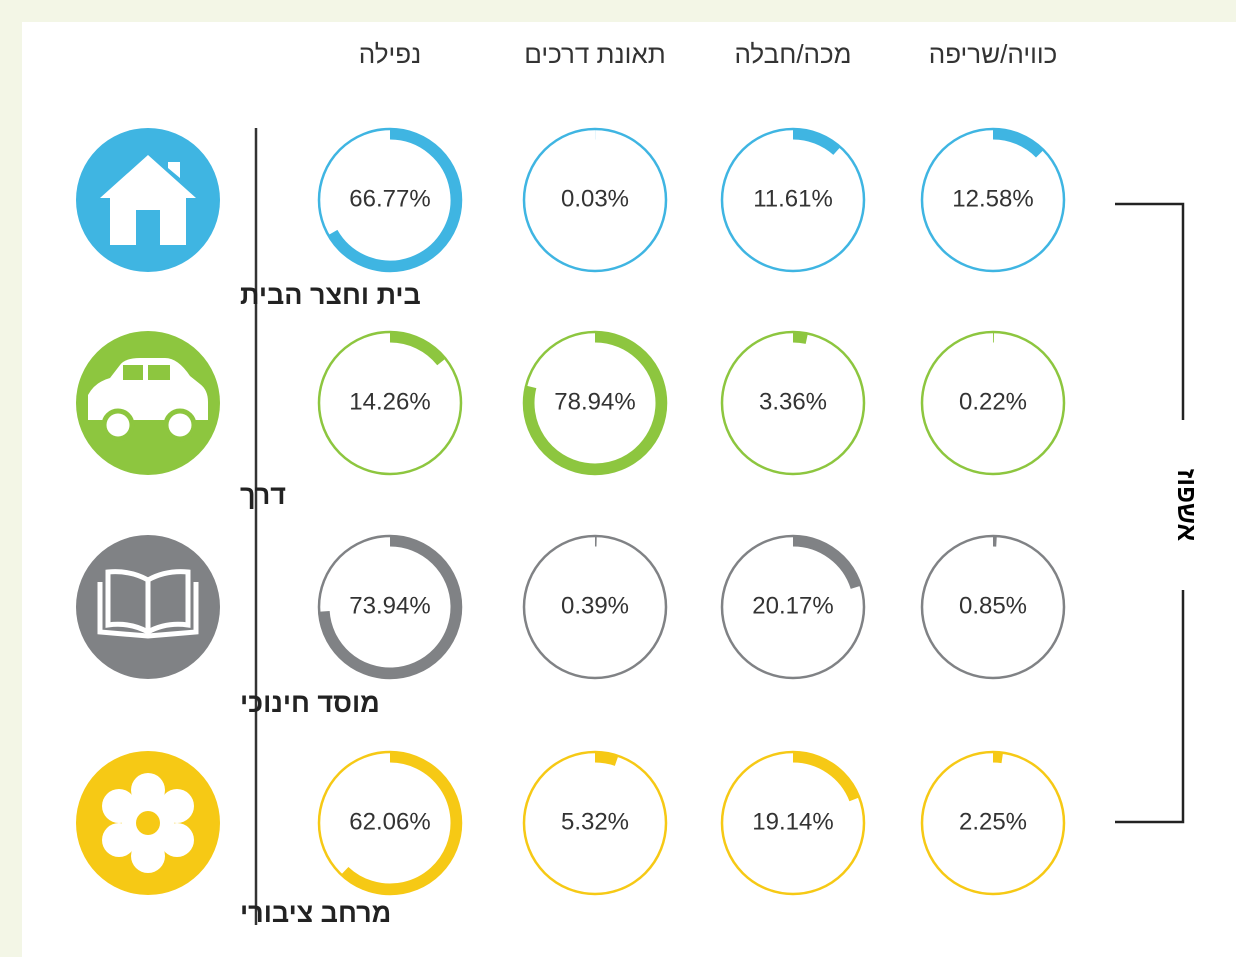 This screenshot has width=1236, height=957. Describe the element at coordinates (148, 400) in the screenshot. I see `car-icon` at that location.